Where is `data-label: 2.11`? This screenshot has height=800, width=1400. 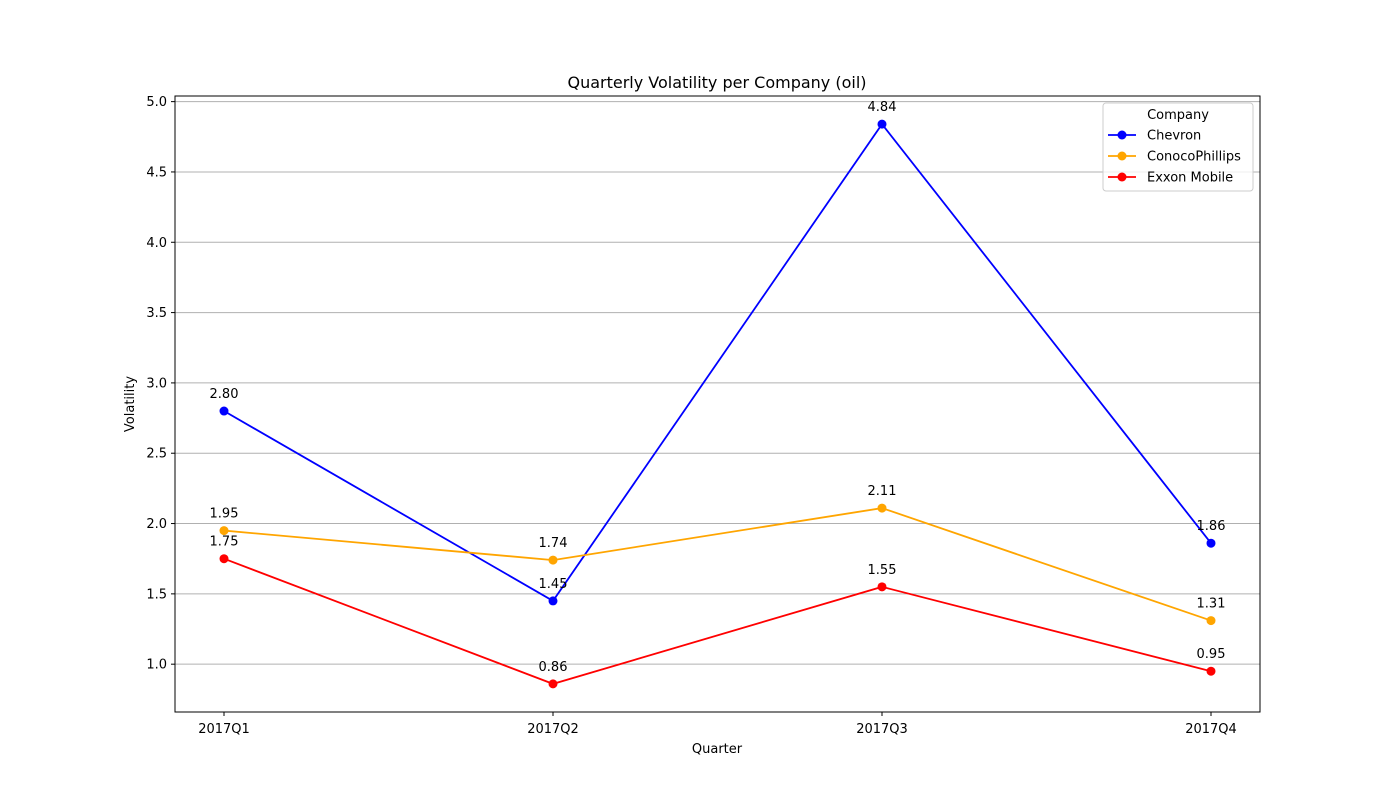
data-label: 2.11 is located at coordinates (882, 491).